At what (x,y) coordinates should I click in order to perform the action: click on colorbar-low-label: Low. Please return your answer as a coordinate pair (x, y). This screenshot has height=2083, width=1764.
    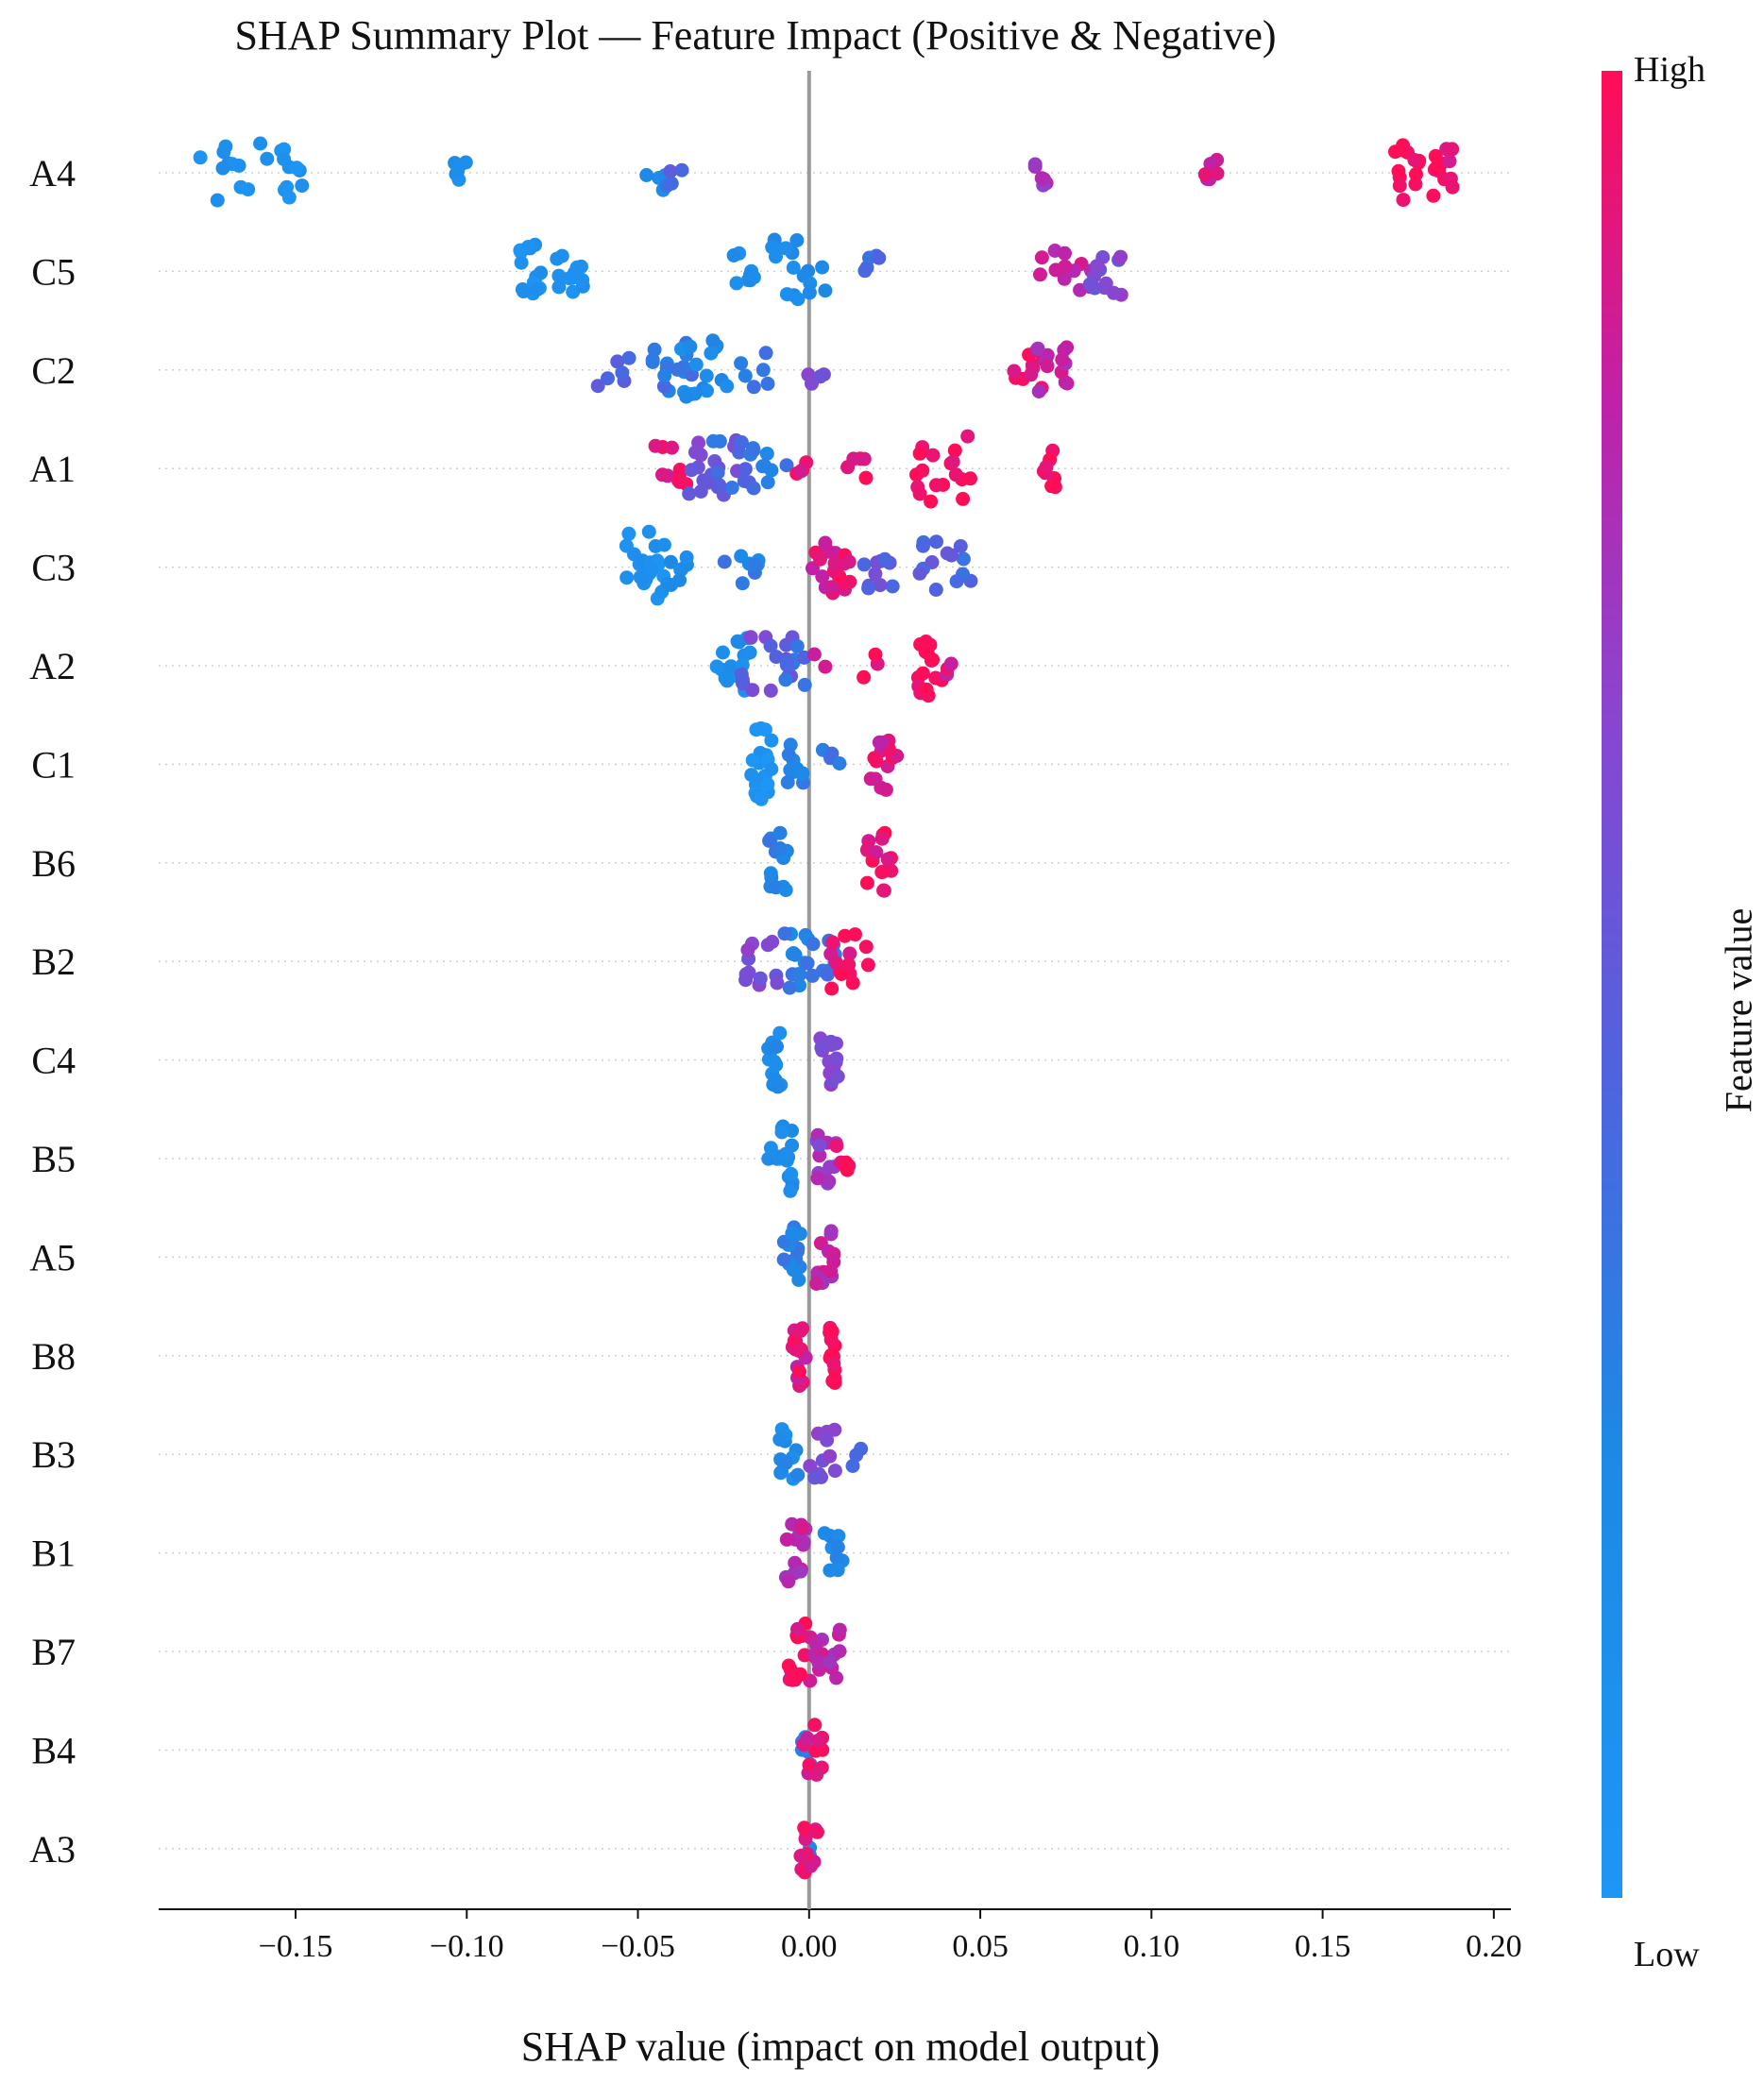
    Looking at the image, I should click on (1667, 1954).